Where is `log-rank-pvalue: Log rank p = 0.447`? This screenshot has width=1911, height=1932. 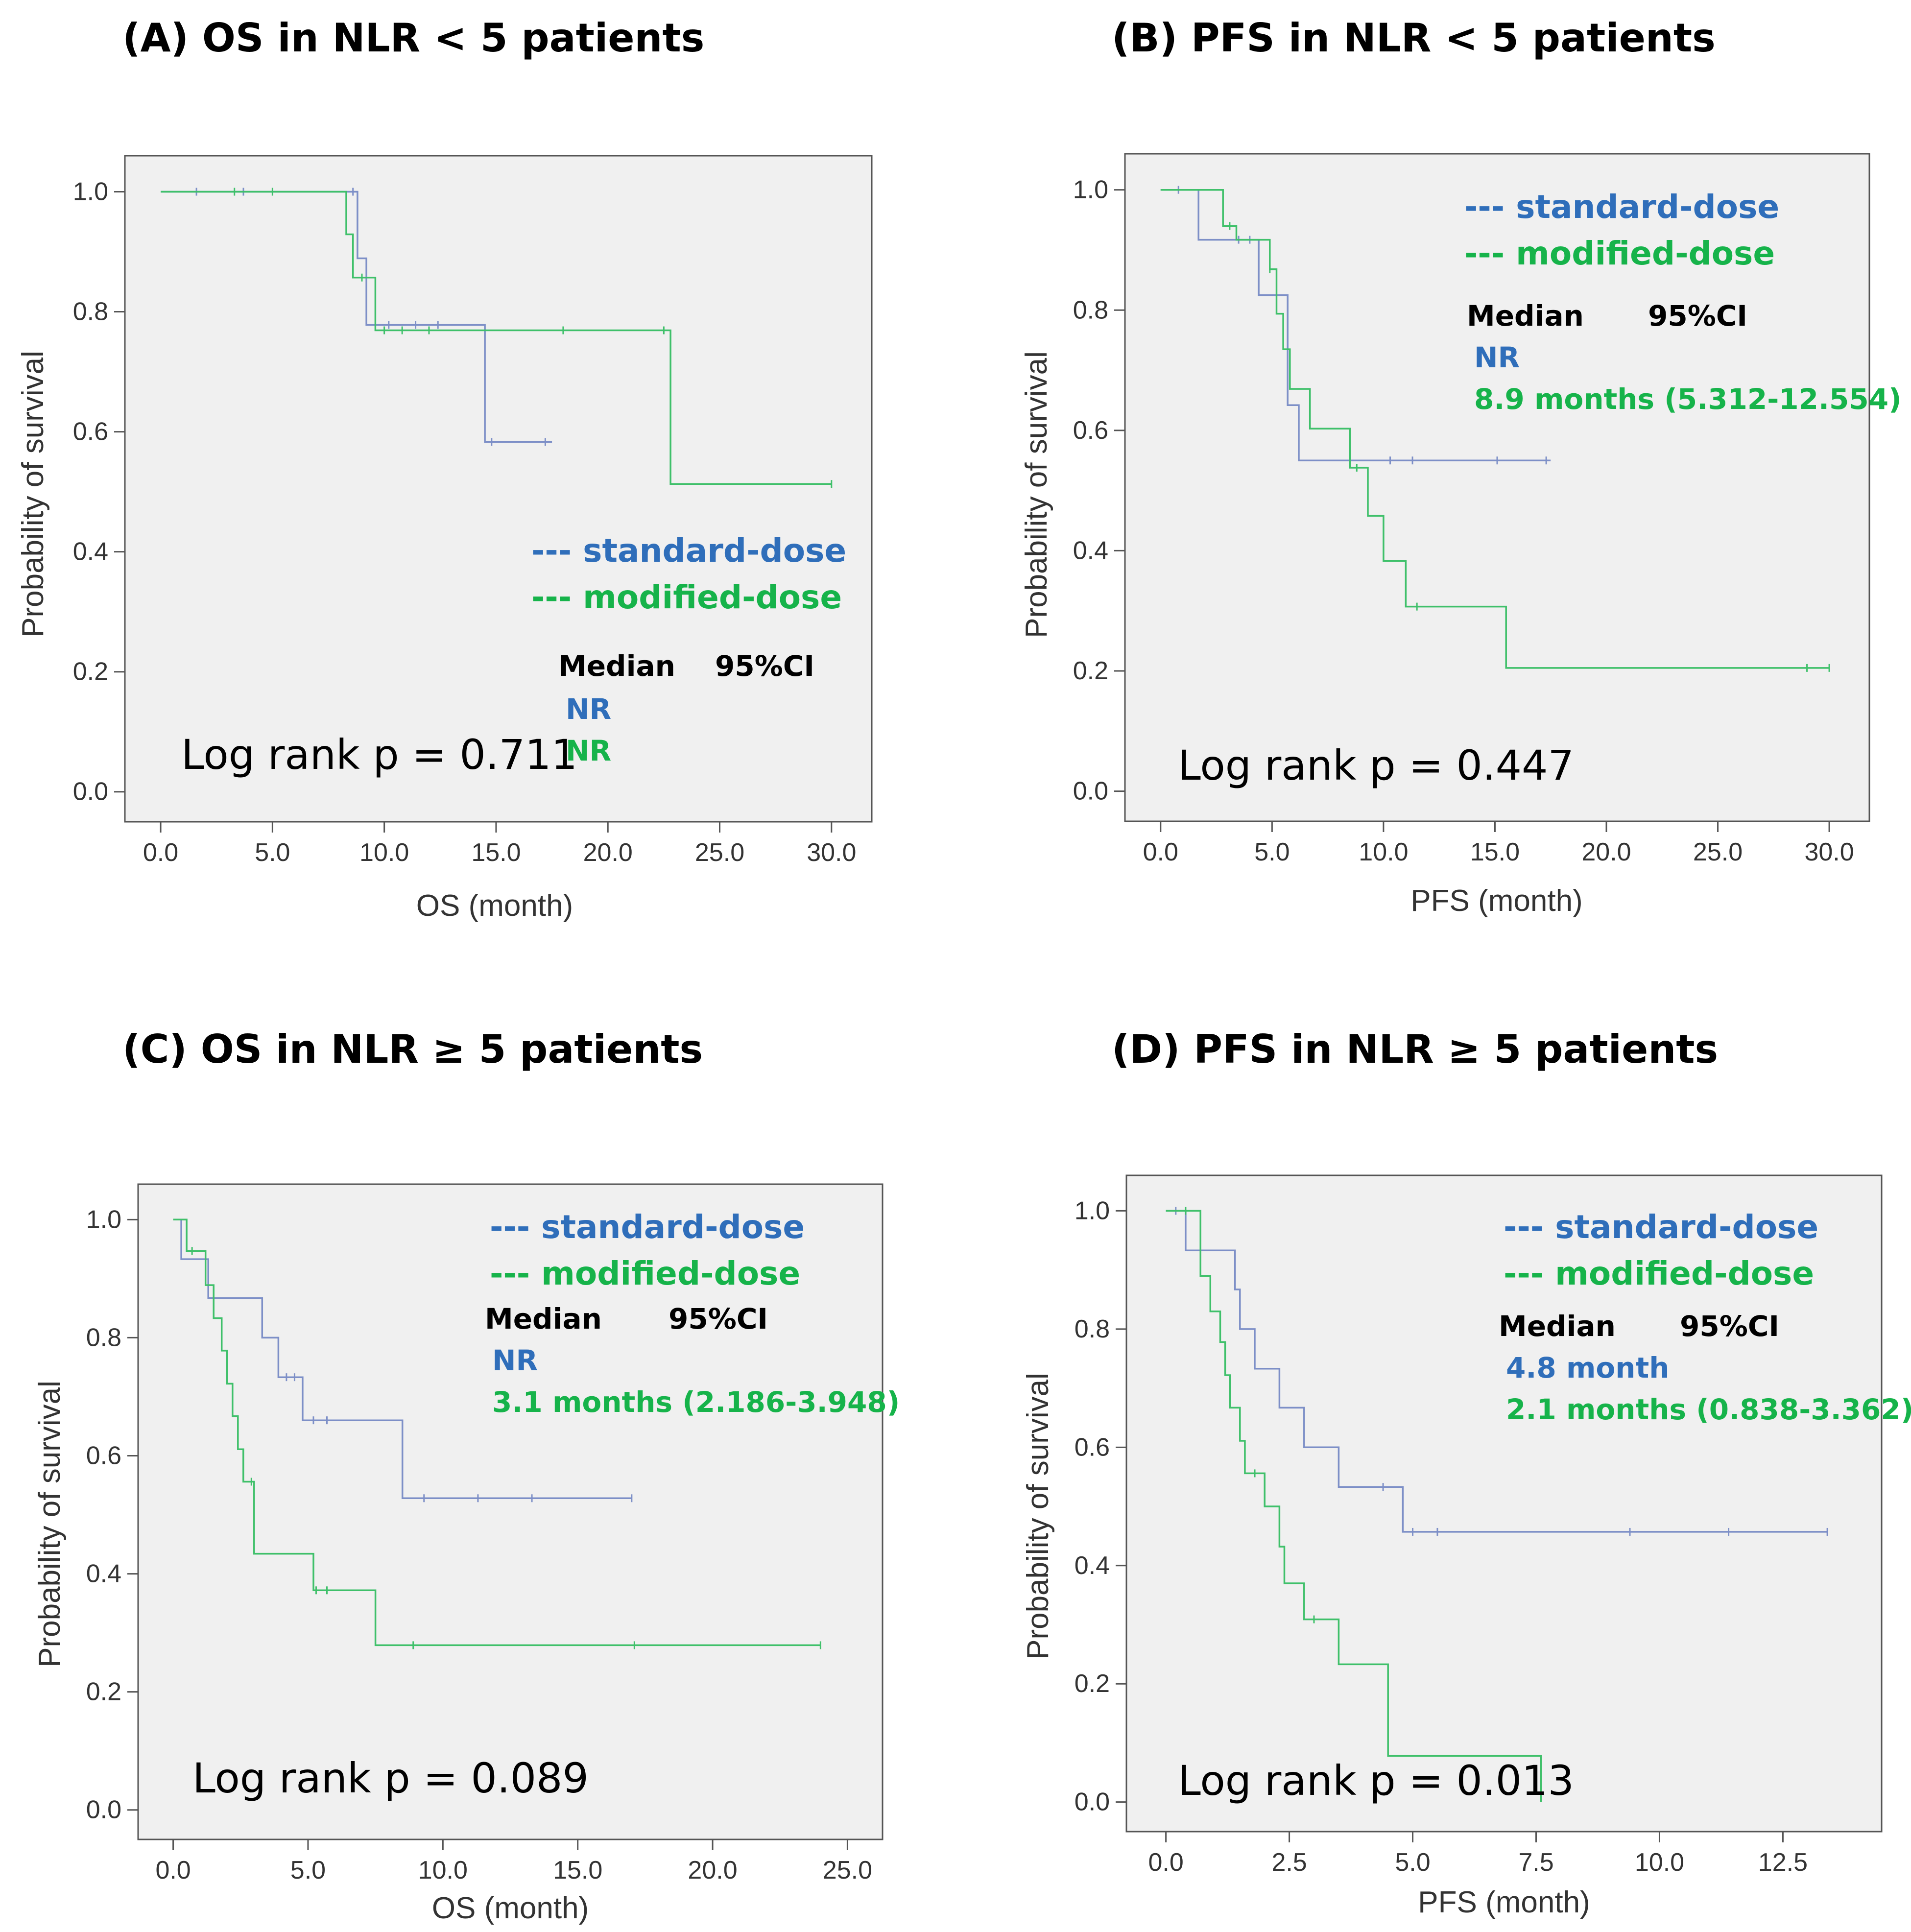 log-rank-pvalue: Log rank p = 0.447 is located at coordinates (1376, 765).